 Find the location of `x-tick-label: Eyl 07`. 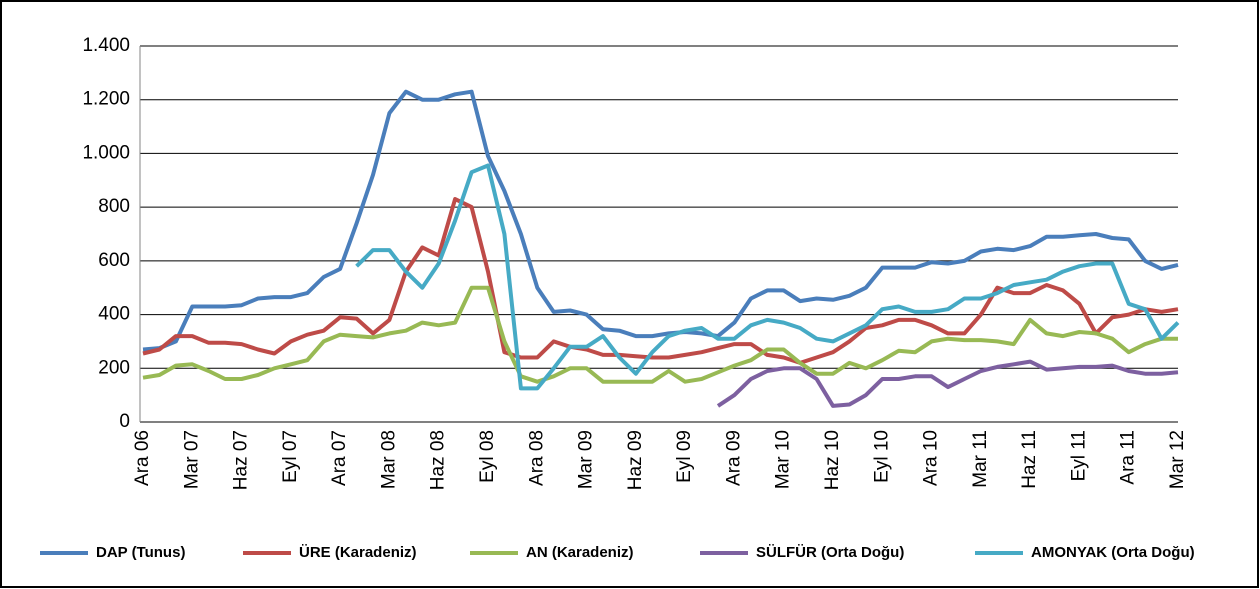

x-tick-label: Eyl 07 is located at coordinates (290, 456).